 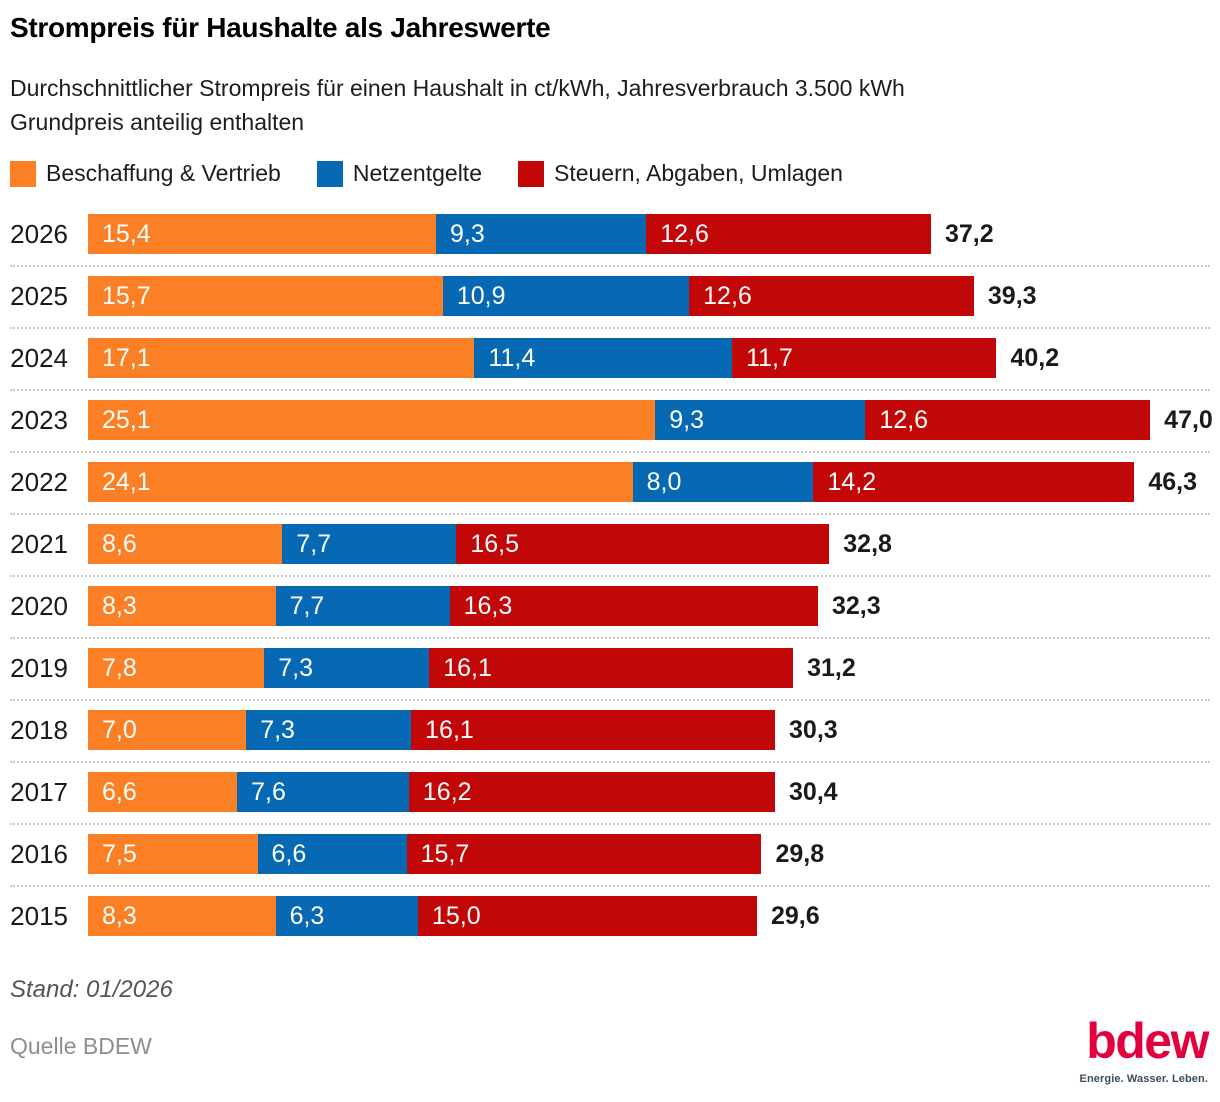 I want to click on year-label: 2025, so click(x=39, y=295).